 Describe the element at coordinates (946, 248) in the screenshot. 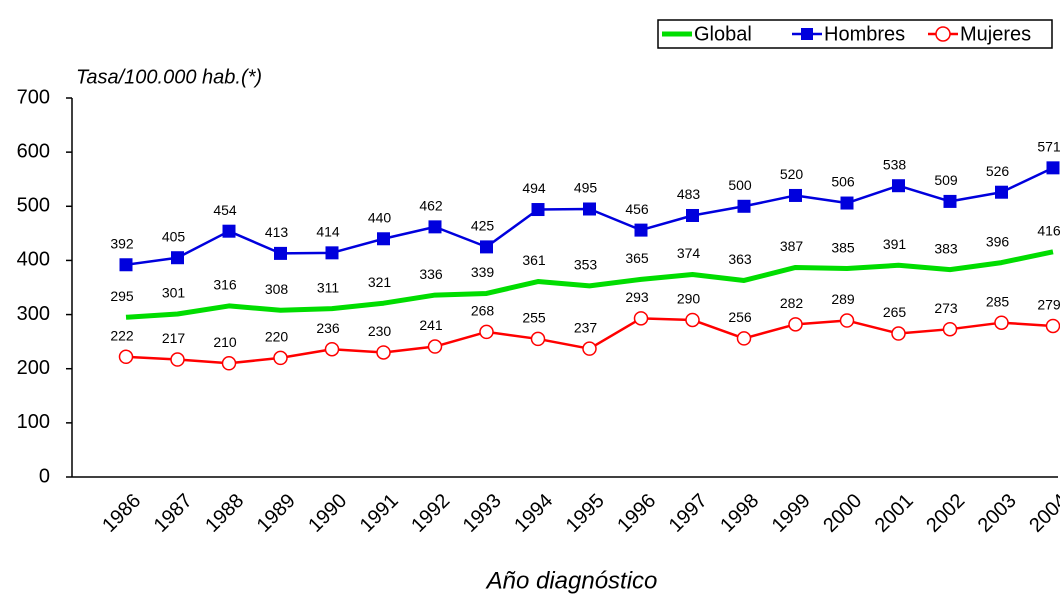

I see `data-label: 383` at that location.